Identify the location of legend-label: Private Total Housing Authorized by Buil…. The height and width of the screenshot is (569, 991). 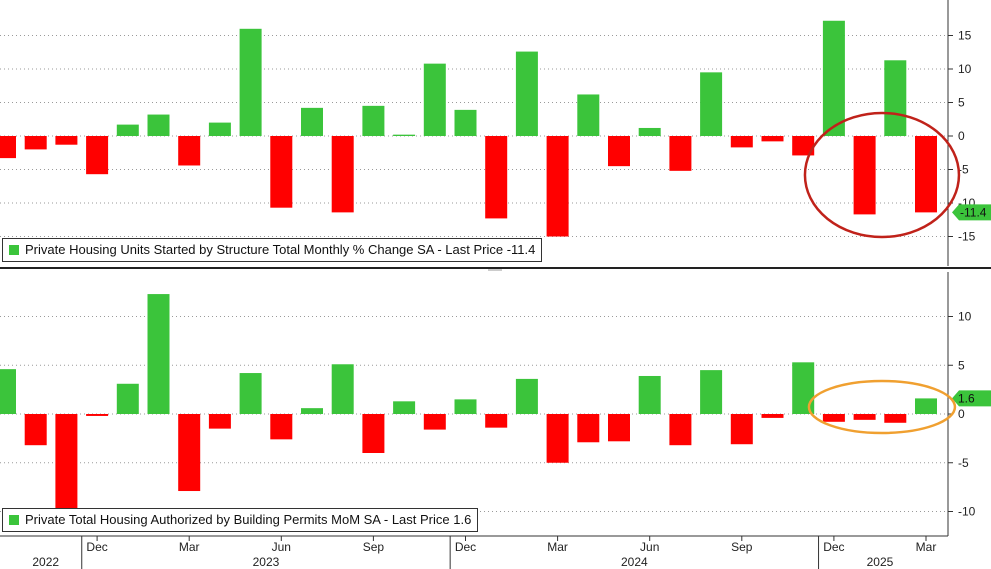
(248, 519).